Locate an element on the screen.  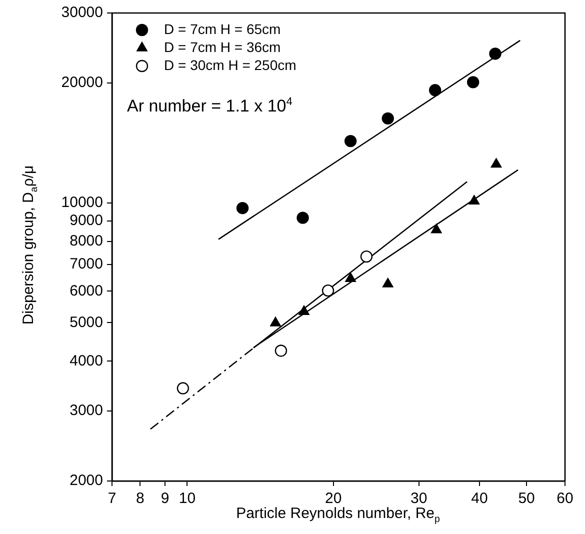
y-tick-label: 2000 is located at coordinates (86, 481).